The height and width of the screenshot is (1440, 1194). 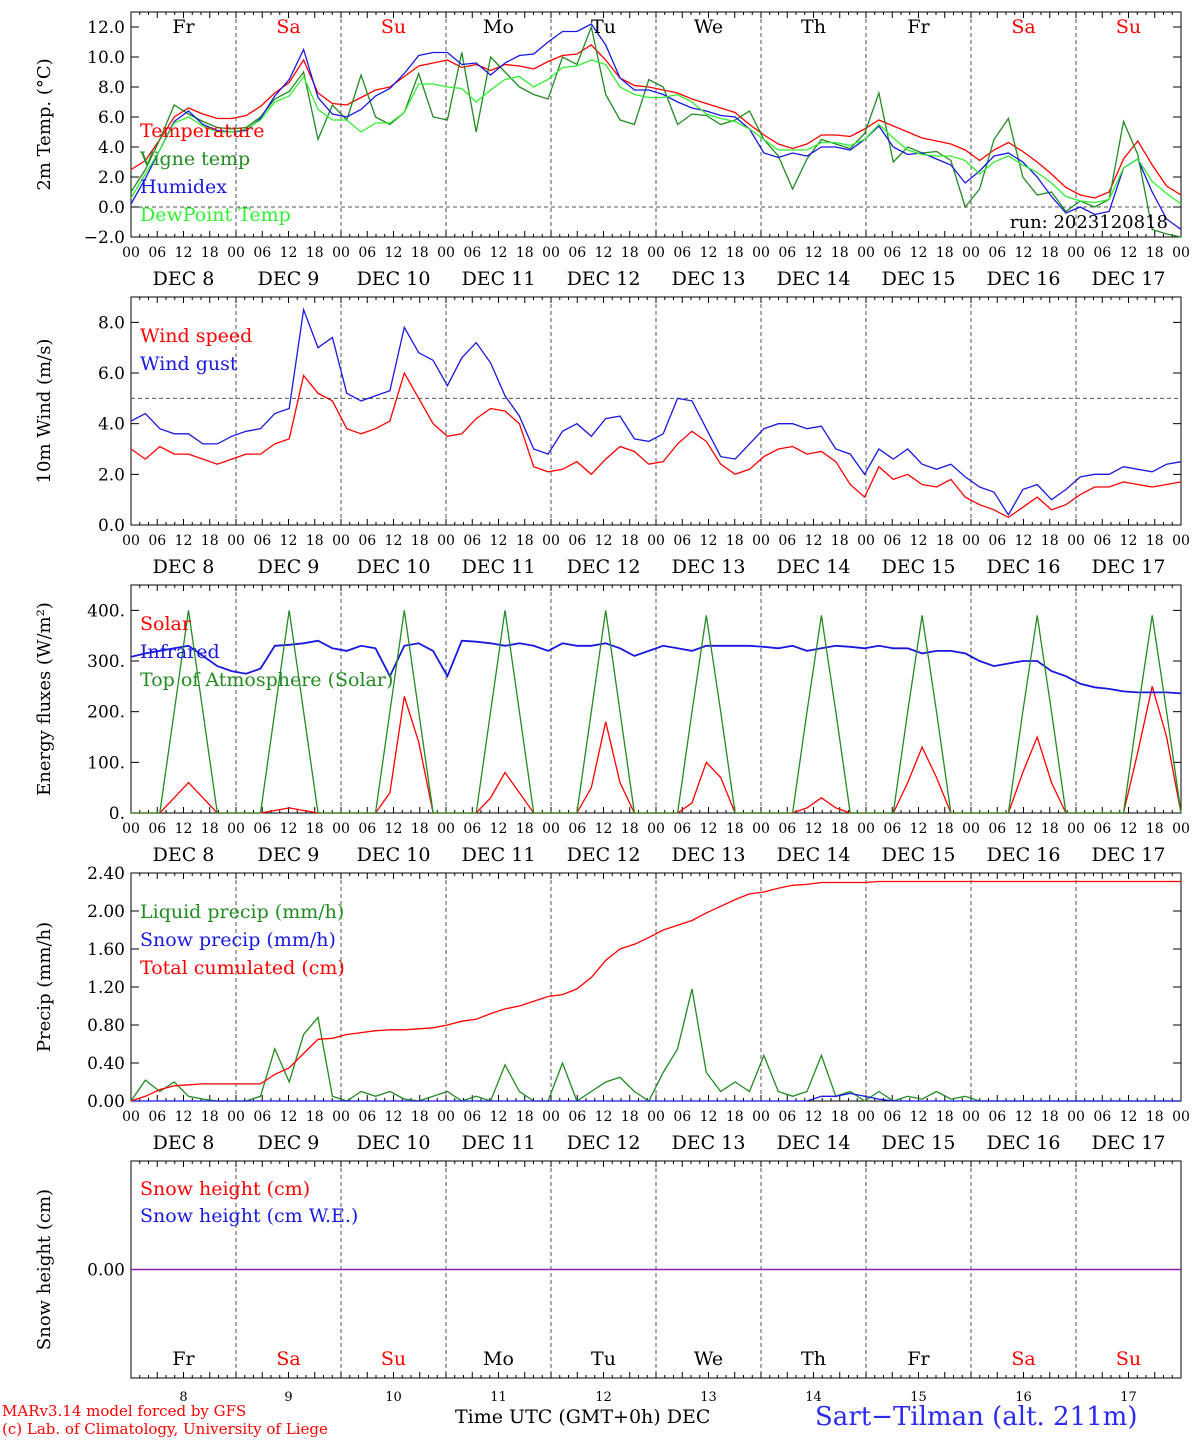 What do you see at coordinates (194, 159) in the screenshot?
I see `legend-label: Vigne temp` at bounding box center [194, 159].